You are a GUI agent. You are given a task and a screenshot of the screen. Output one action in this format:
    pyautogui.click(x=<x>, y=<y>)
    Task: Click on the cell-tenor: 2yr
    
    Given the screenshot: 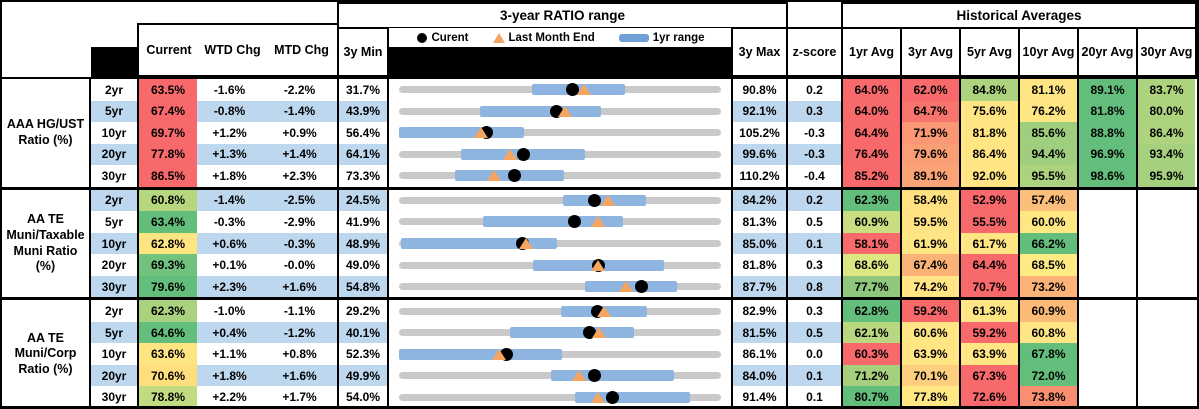 What is the action you would take?
    pyautogui.click(x=114, y=200)
    